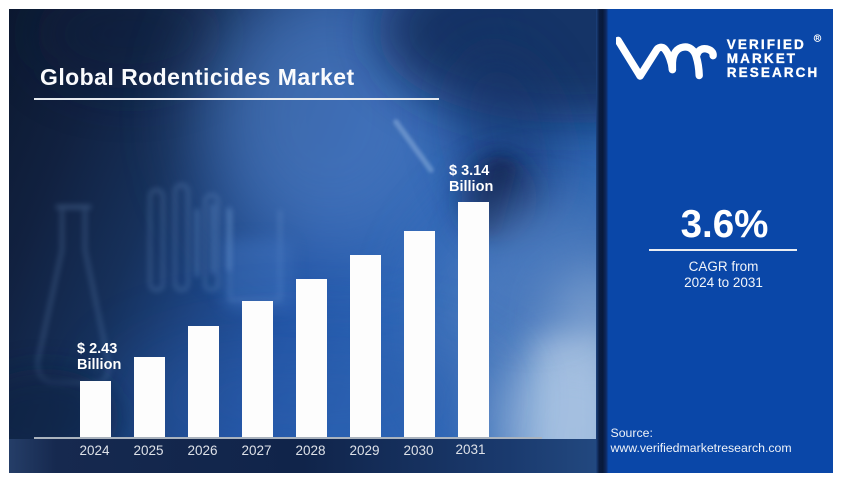 This screenshot has width=841, height=483. I want to click on svg-text: MARKET, so click(762, 58).